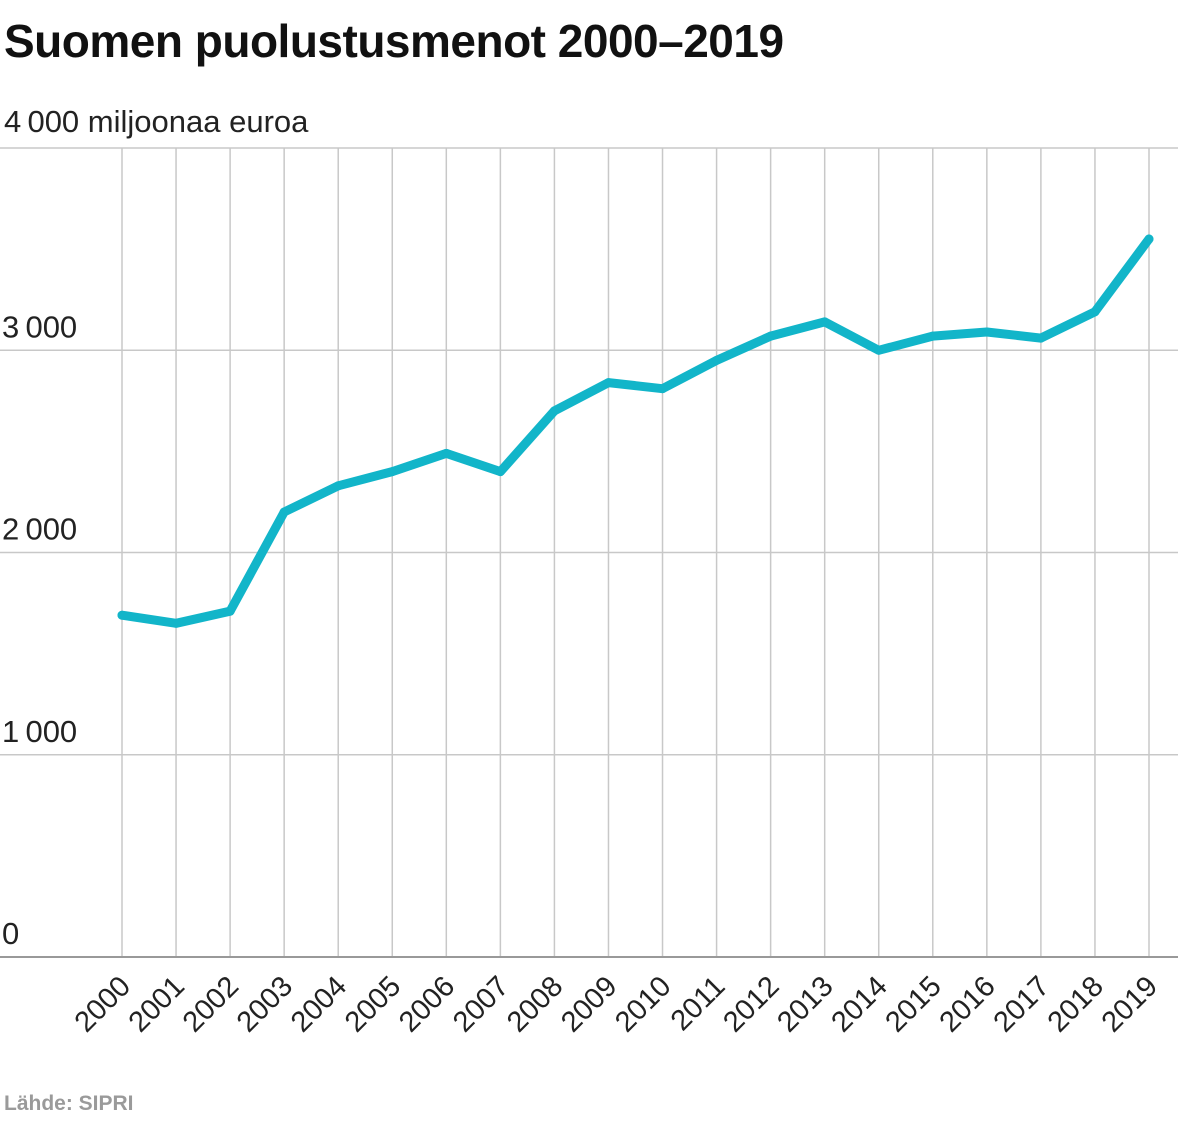 The height and width of the screenshot is (1122, 1199). I want to click on x-tick-label-2008: 2008, so click(535, 1004).